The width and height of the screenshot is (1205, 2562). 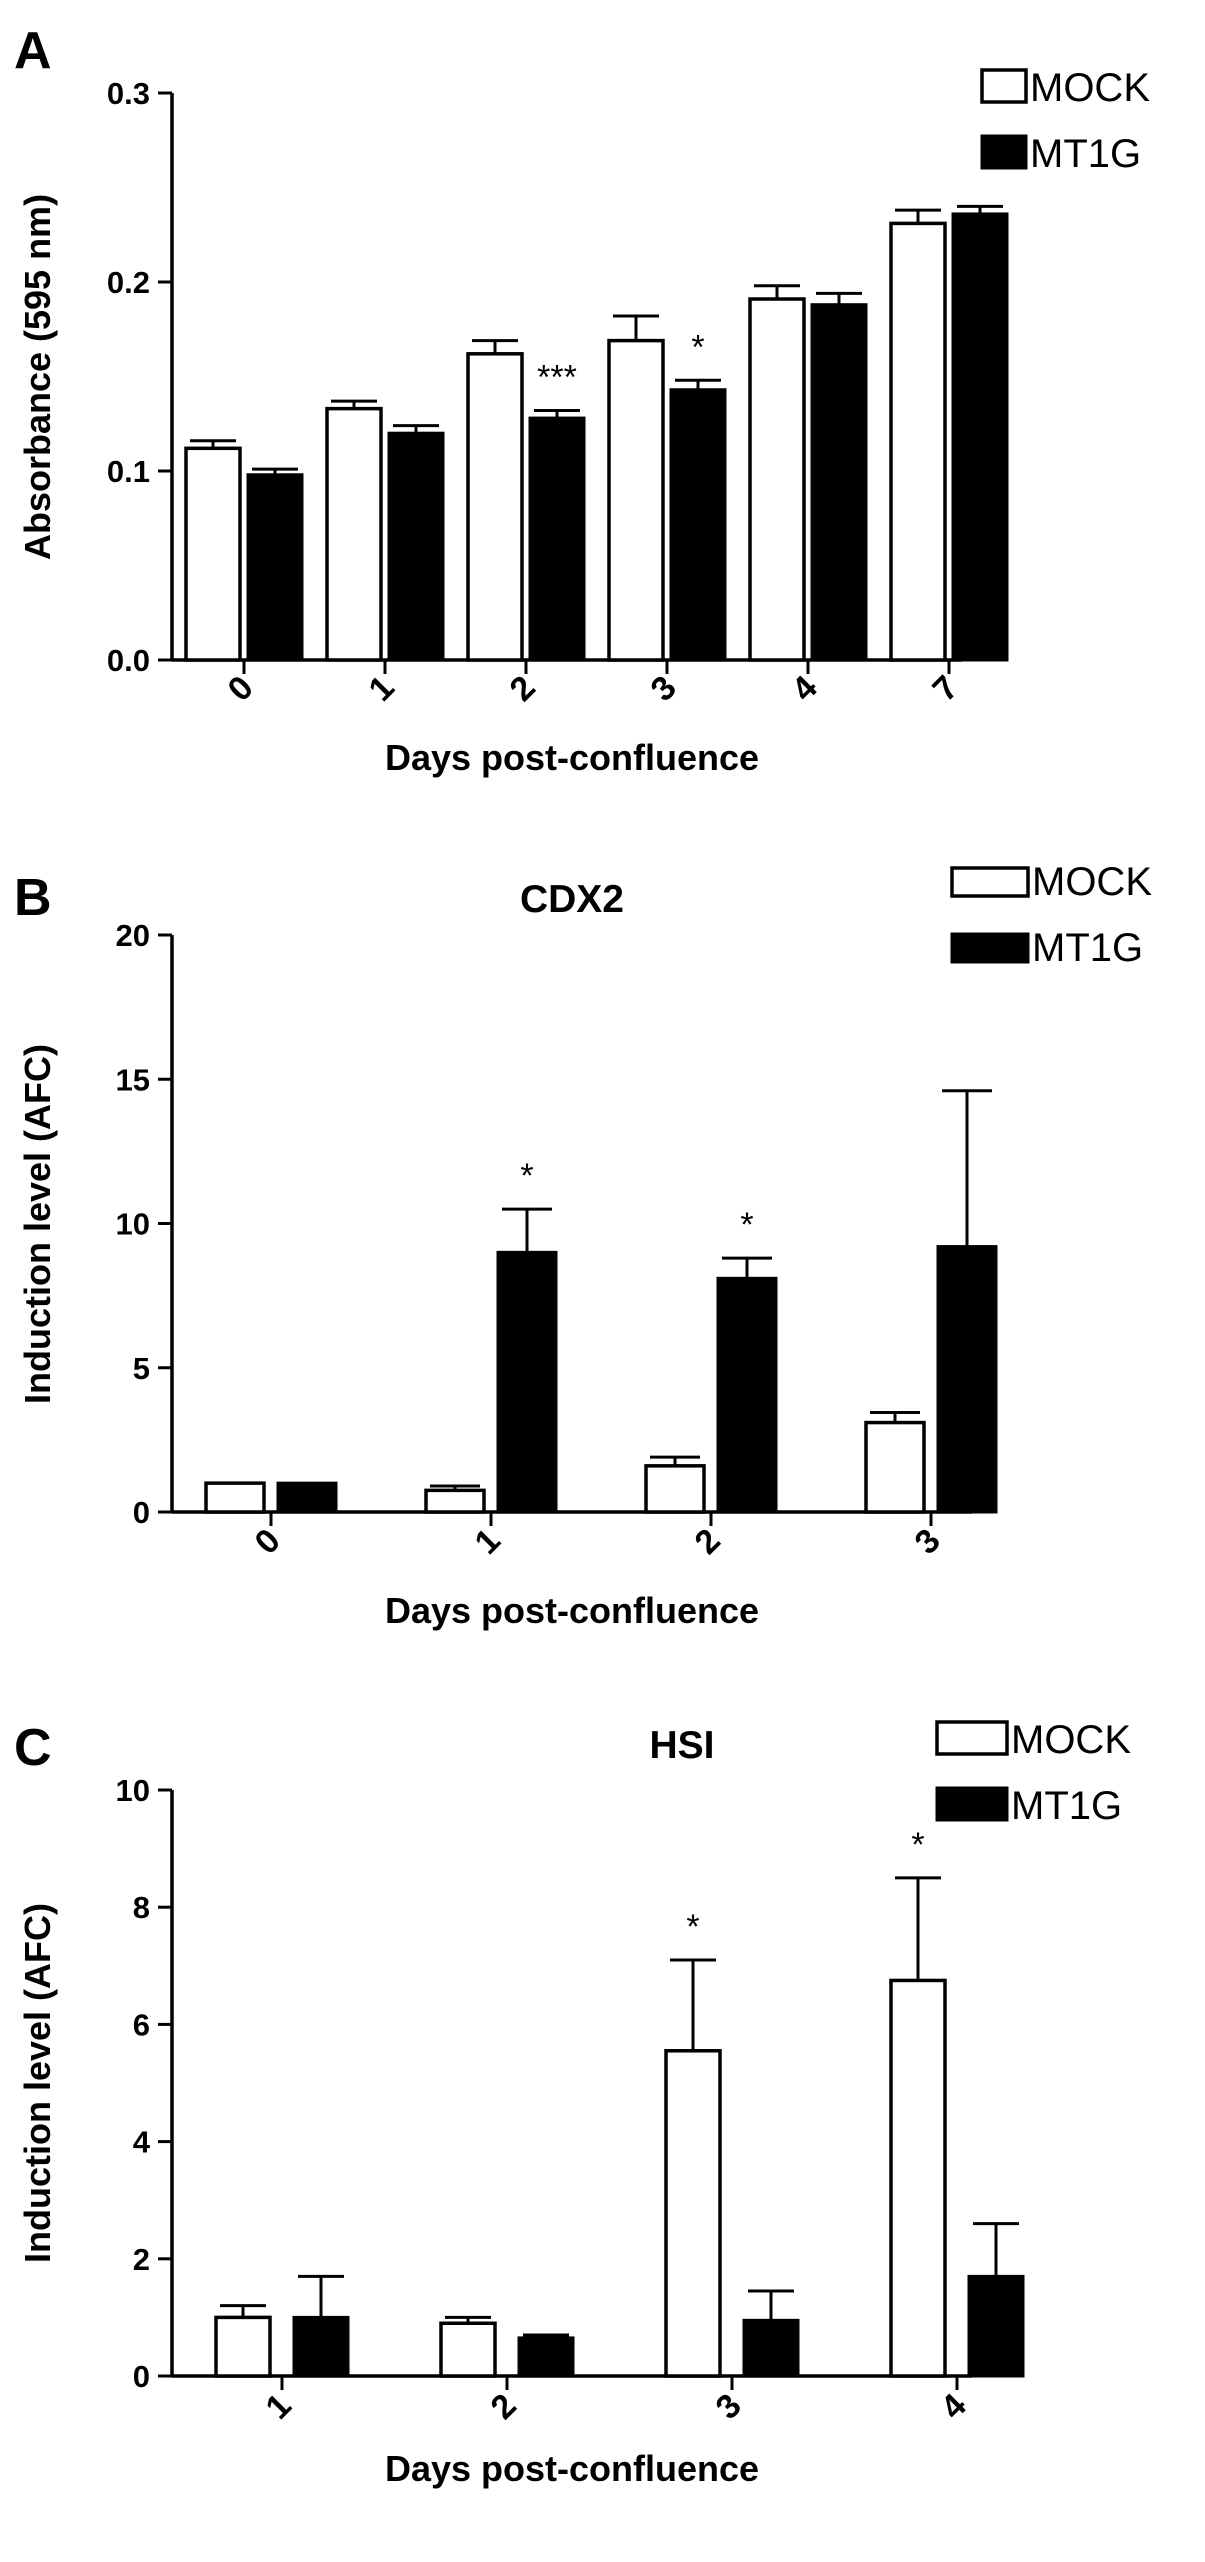 What do you see at coordinates (128, 93) in the screenshot?
I see `y-tick-label: 0.3` at bounding box center [128, 93].